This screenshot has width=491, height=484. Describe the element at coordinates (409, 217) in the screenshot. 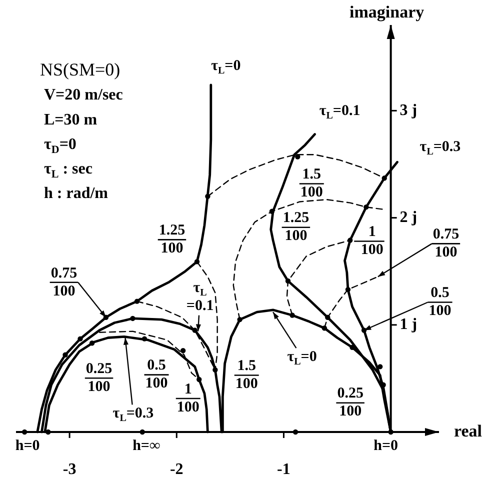

I see `y-tick-label: 2 j` at that location.